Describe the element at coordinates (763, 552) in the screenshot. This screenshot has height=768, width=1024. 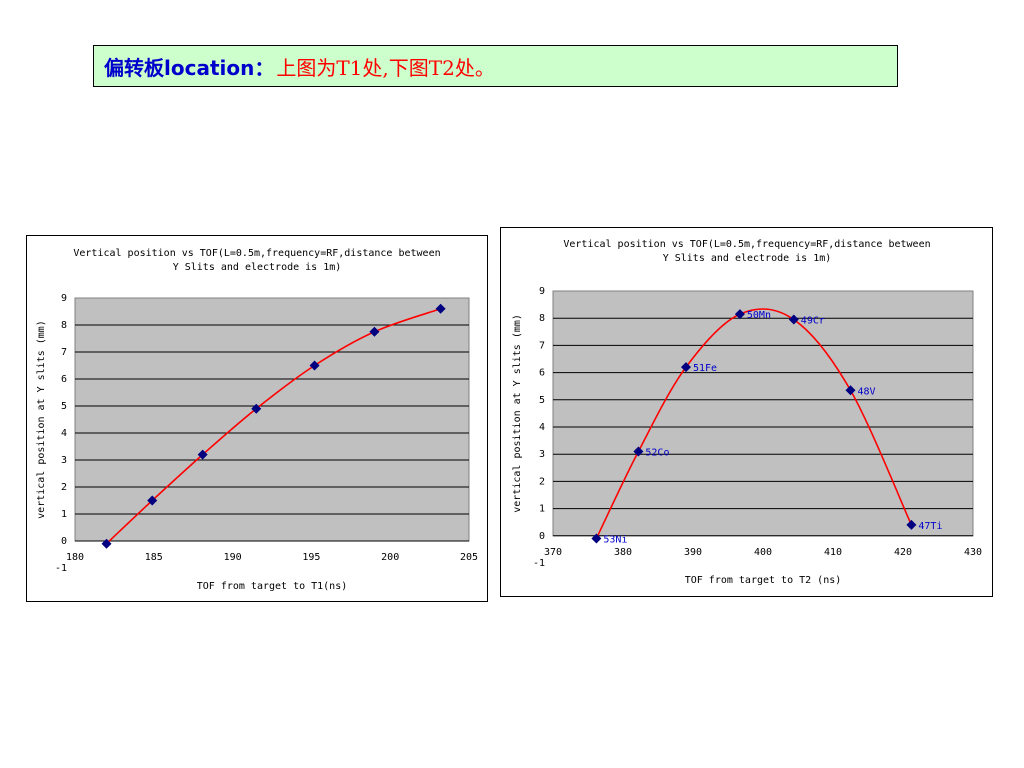
I see `chart-t2-x-tick-label: 400` at that location.